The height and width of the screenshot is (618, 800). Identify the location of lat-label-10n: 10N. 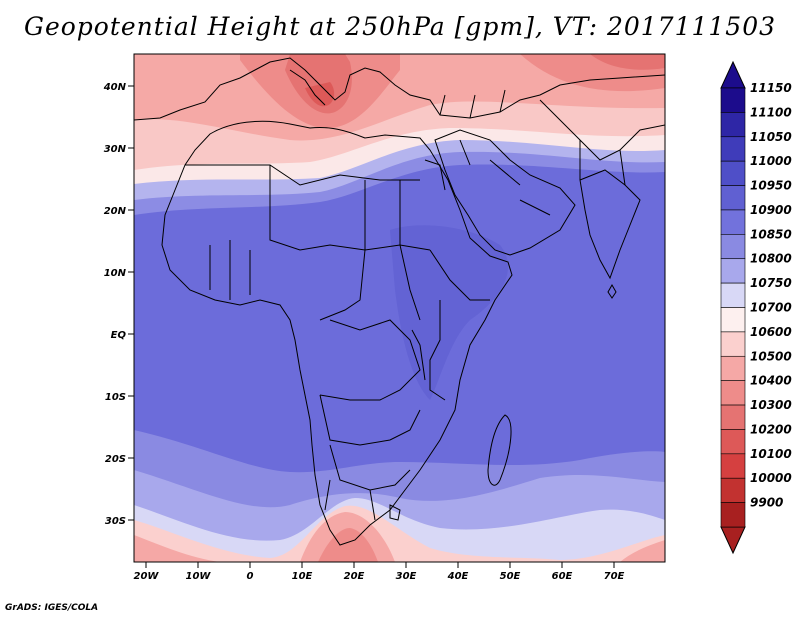
(115, 273).